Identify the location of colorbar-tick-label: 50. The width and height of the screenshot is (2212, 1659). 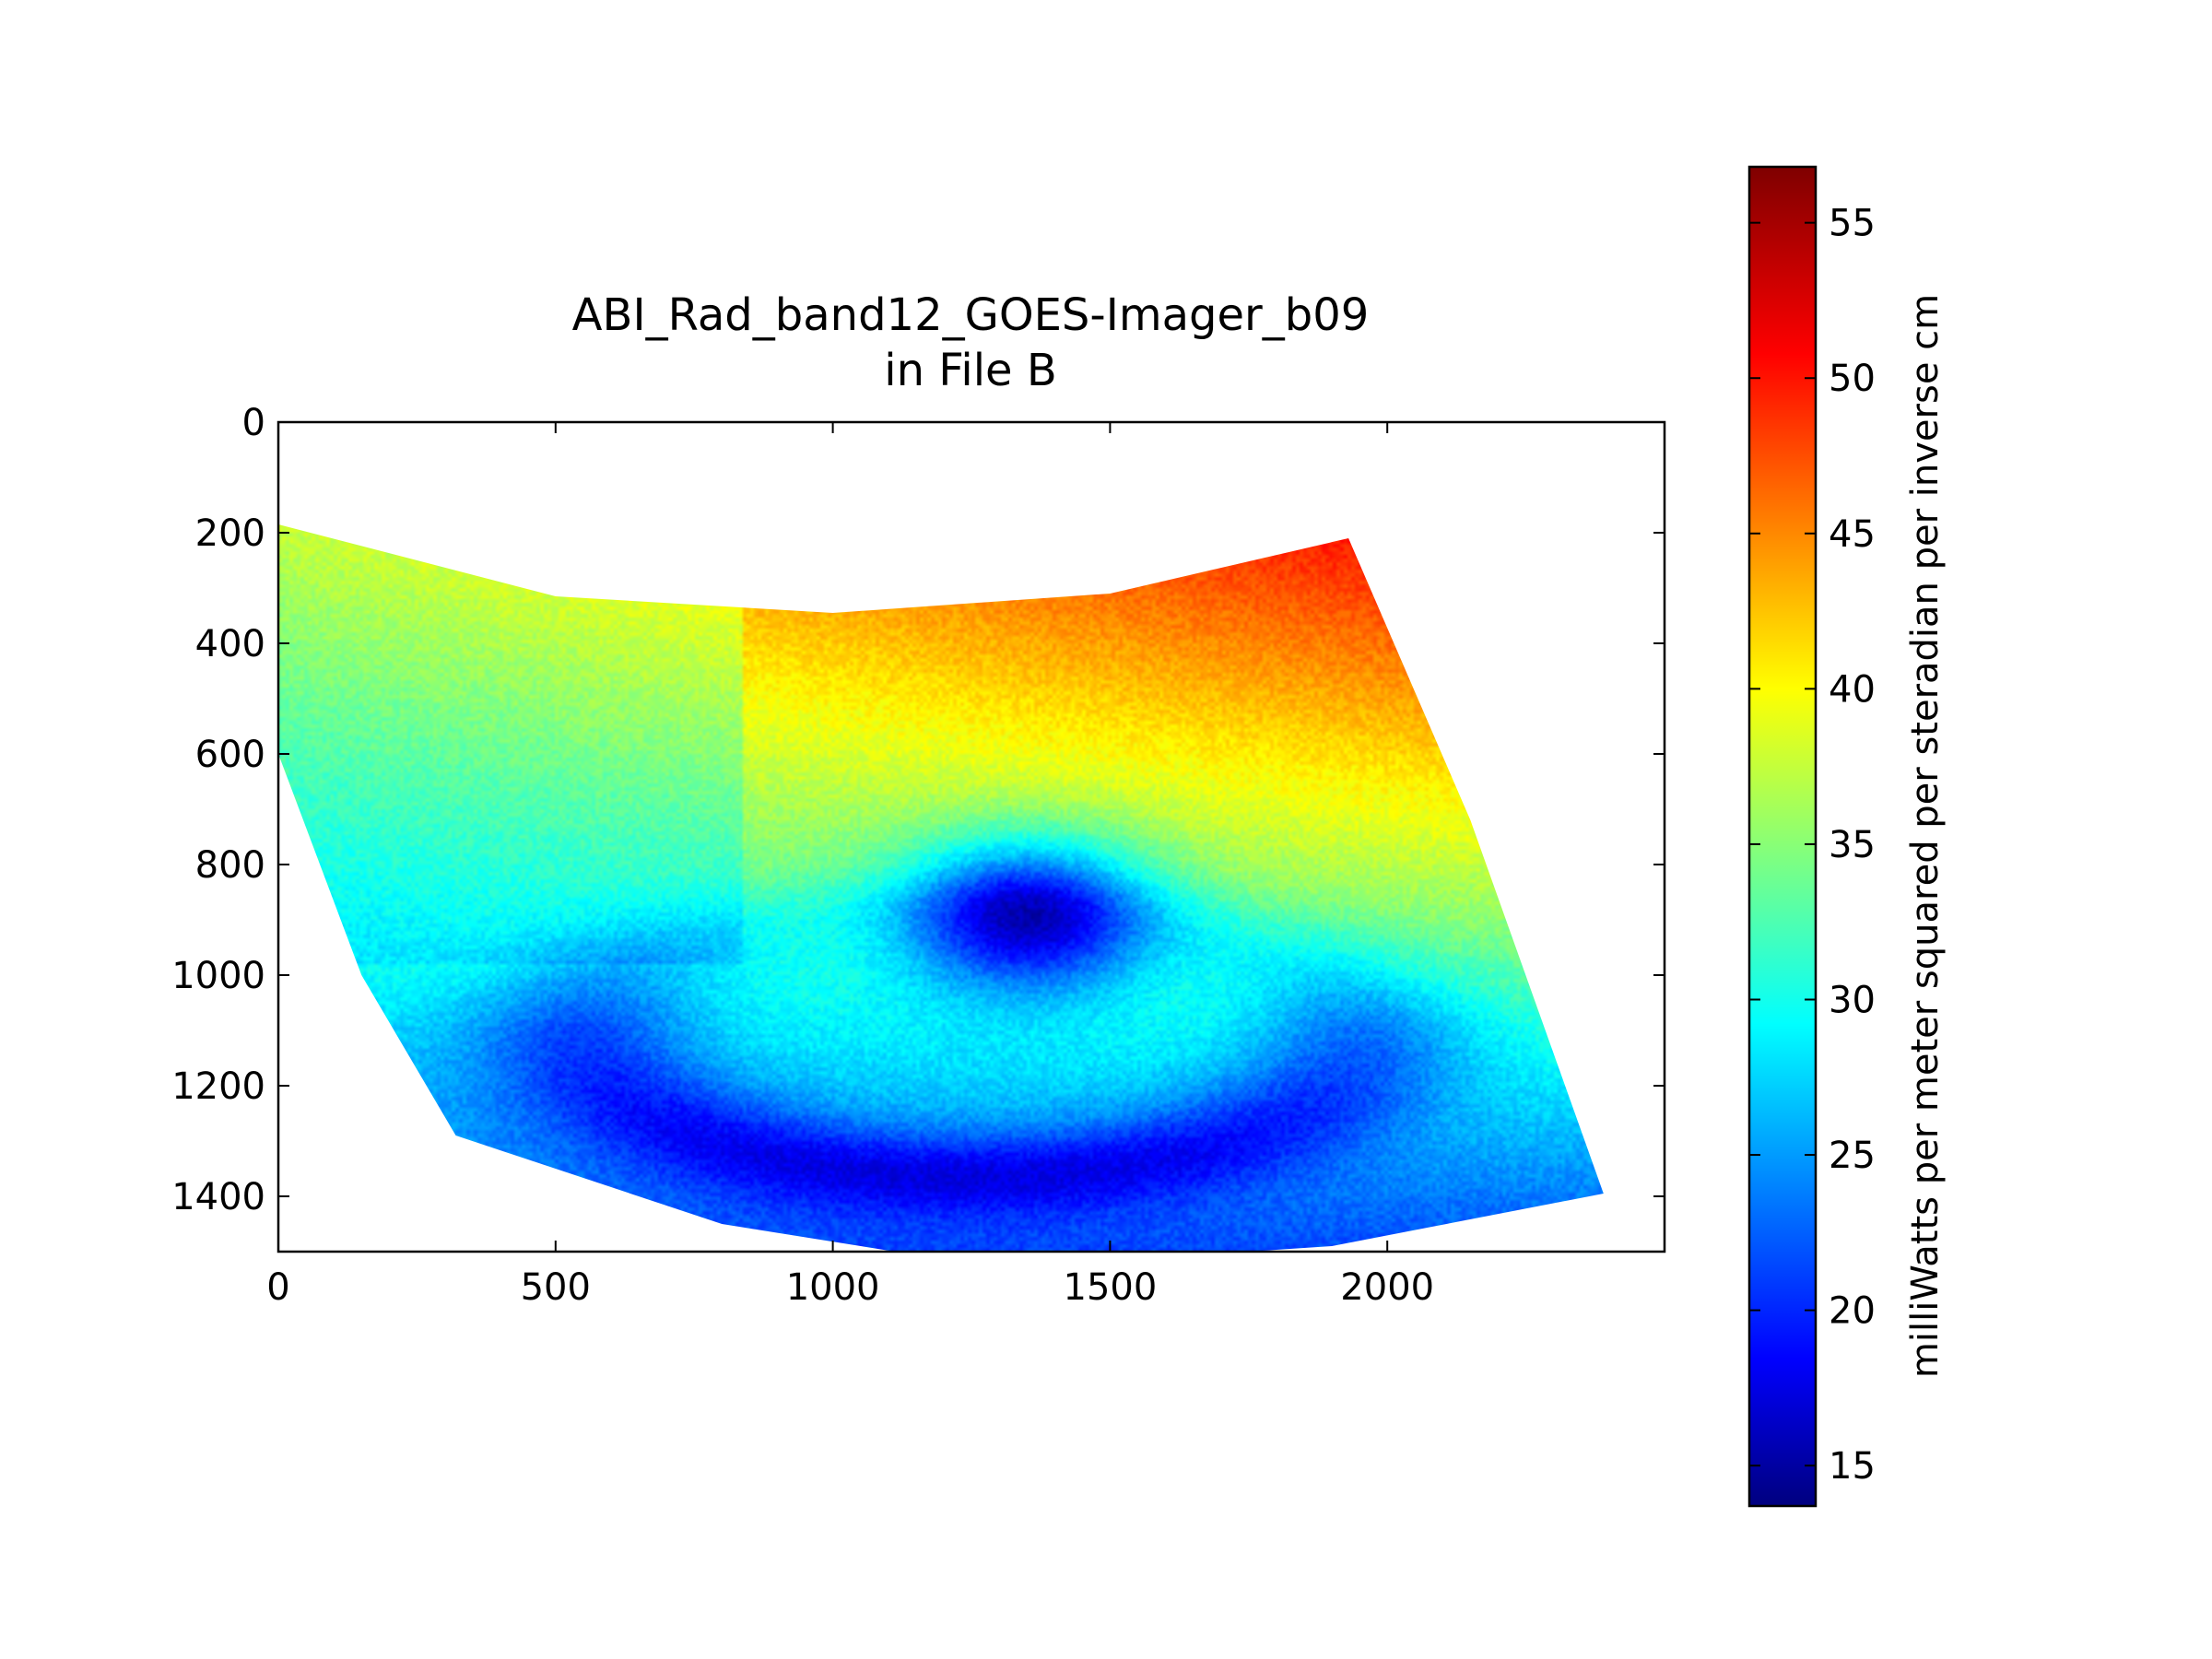
(1852, 379).